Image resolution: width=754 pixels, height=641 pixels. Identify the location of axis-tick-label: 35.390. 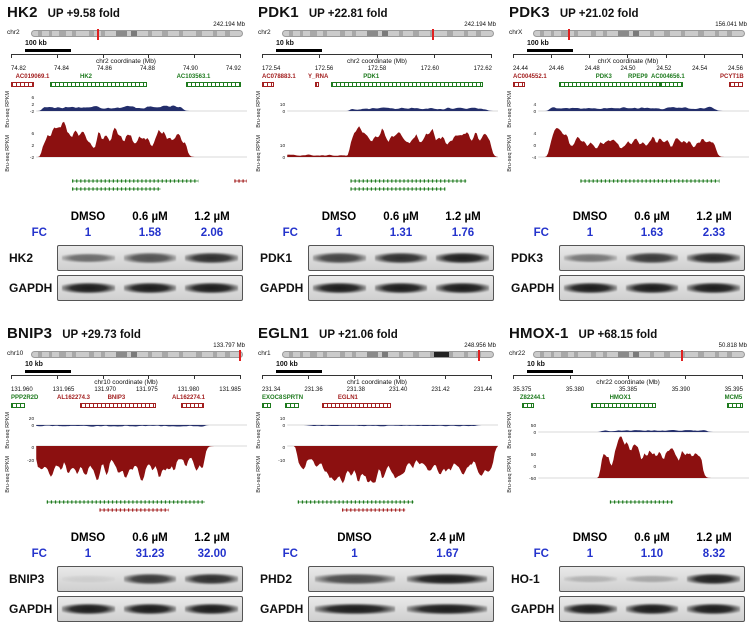
(681, 390).